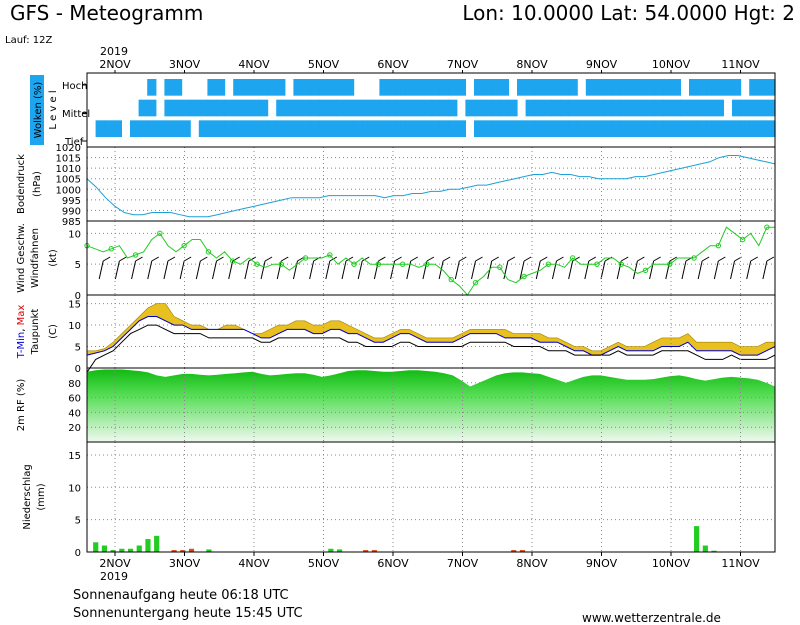  I want to click on date-tick-top: 5NOV, so click(324, 64).